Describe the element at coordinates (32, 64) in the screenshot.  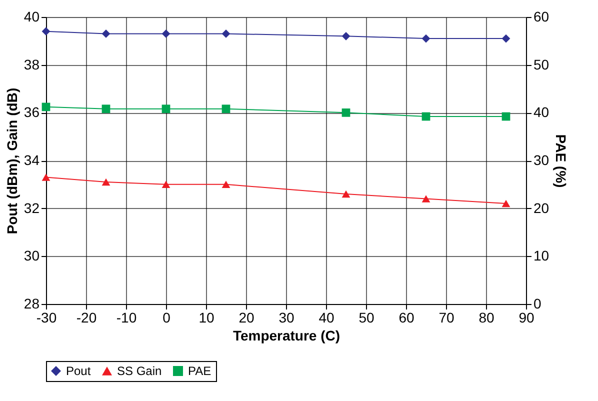
I see `y-tick-label: 38` at that location.